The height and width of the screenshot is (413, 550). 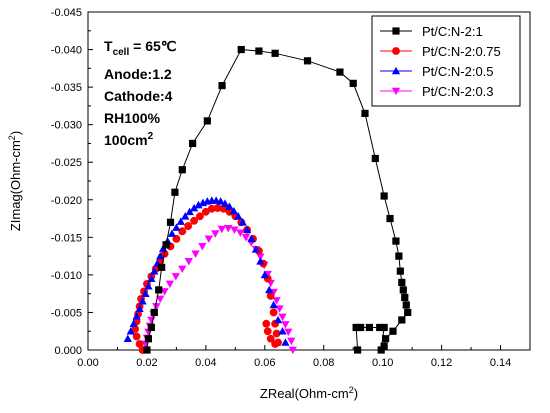 I want to click on x-tick-label: 0.02, so click(x=146, y=363).